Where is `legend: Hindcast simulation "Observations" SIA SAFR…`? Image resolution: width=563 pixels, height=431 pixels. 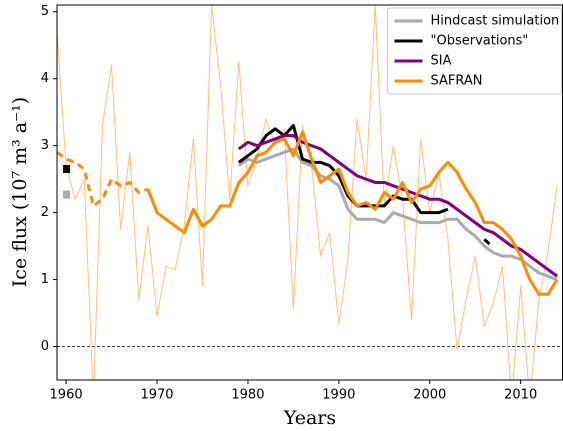
legend: Hindcast simulation "Observations" SIA SAFR… is located at coordinates (474, 51).